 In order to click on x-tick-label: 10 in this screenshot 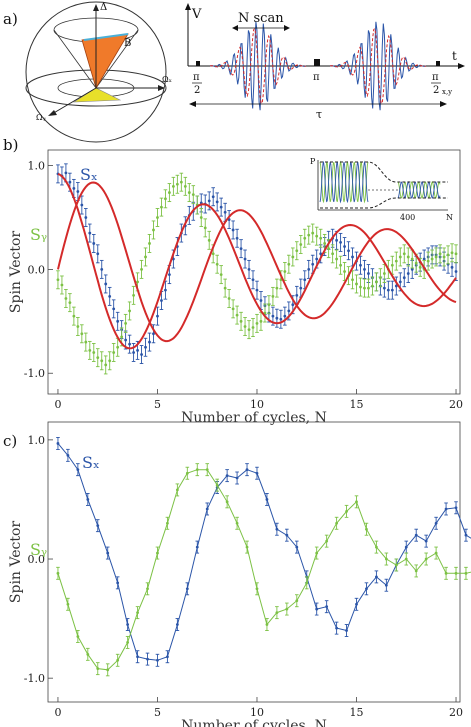, I will do `click(257, 712)`.